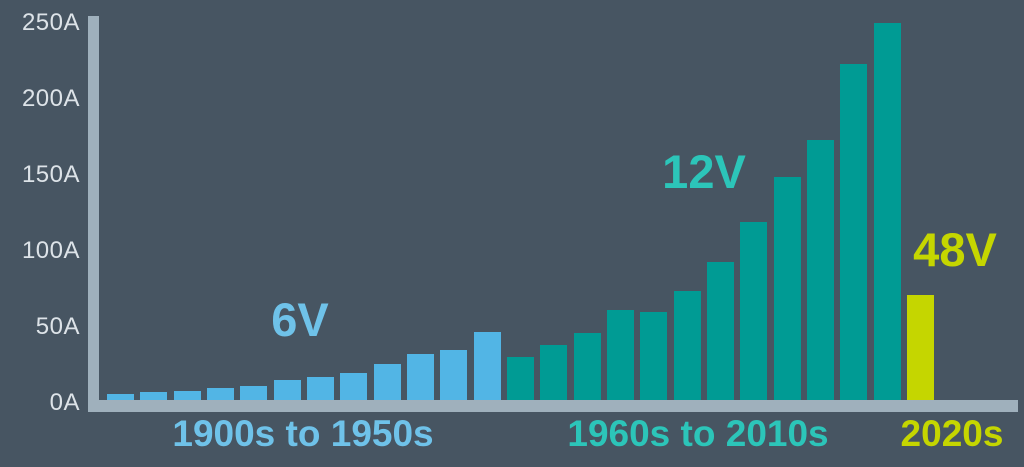 Image resolution: width=1024 pixels, height=467 pixels. What do you see at coordinates (854, 232) in the screenshot?
I see `bar-12v-221A` at bounding box center [854, 232].